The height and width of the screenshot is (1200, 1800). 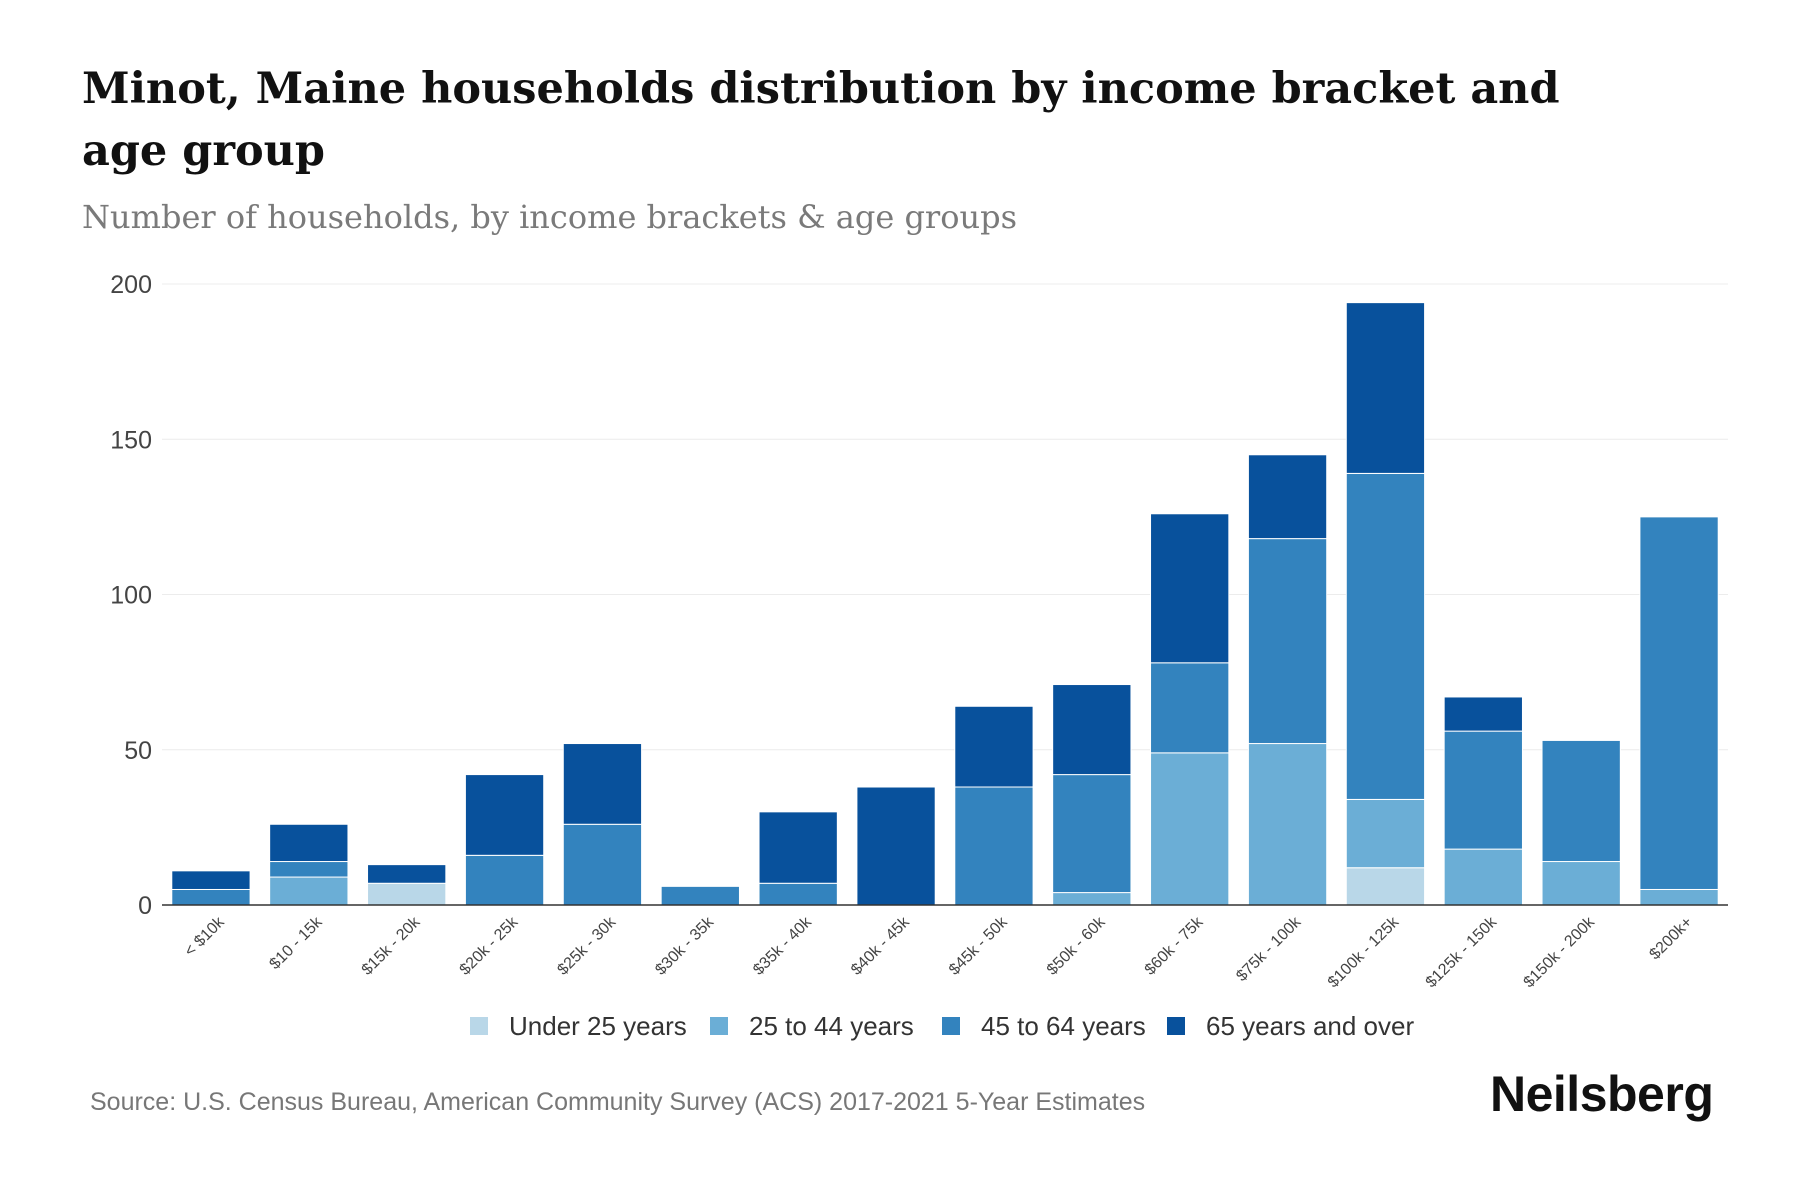 What do you see at coordinates (685, 946) in the screenshot?
I see `x-tick-label: $30k - 35k` at bounding box center [685, 946].